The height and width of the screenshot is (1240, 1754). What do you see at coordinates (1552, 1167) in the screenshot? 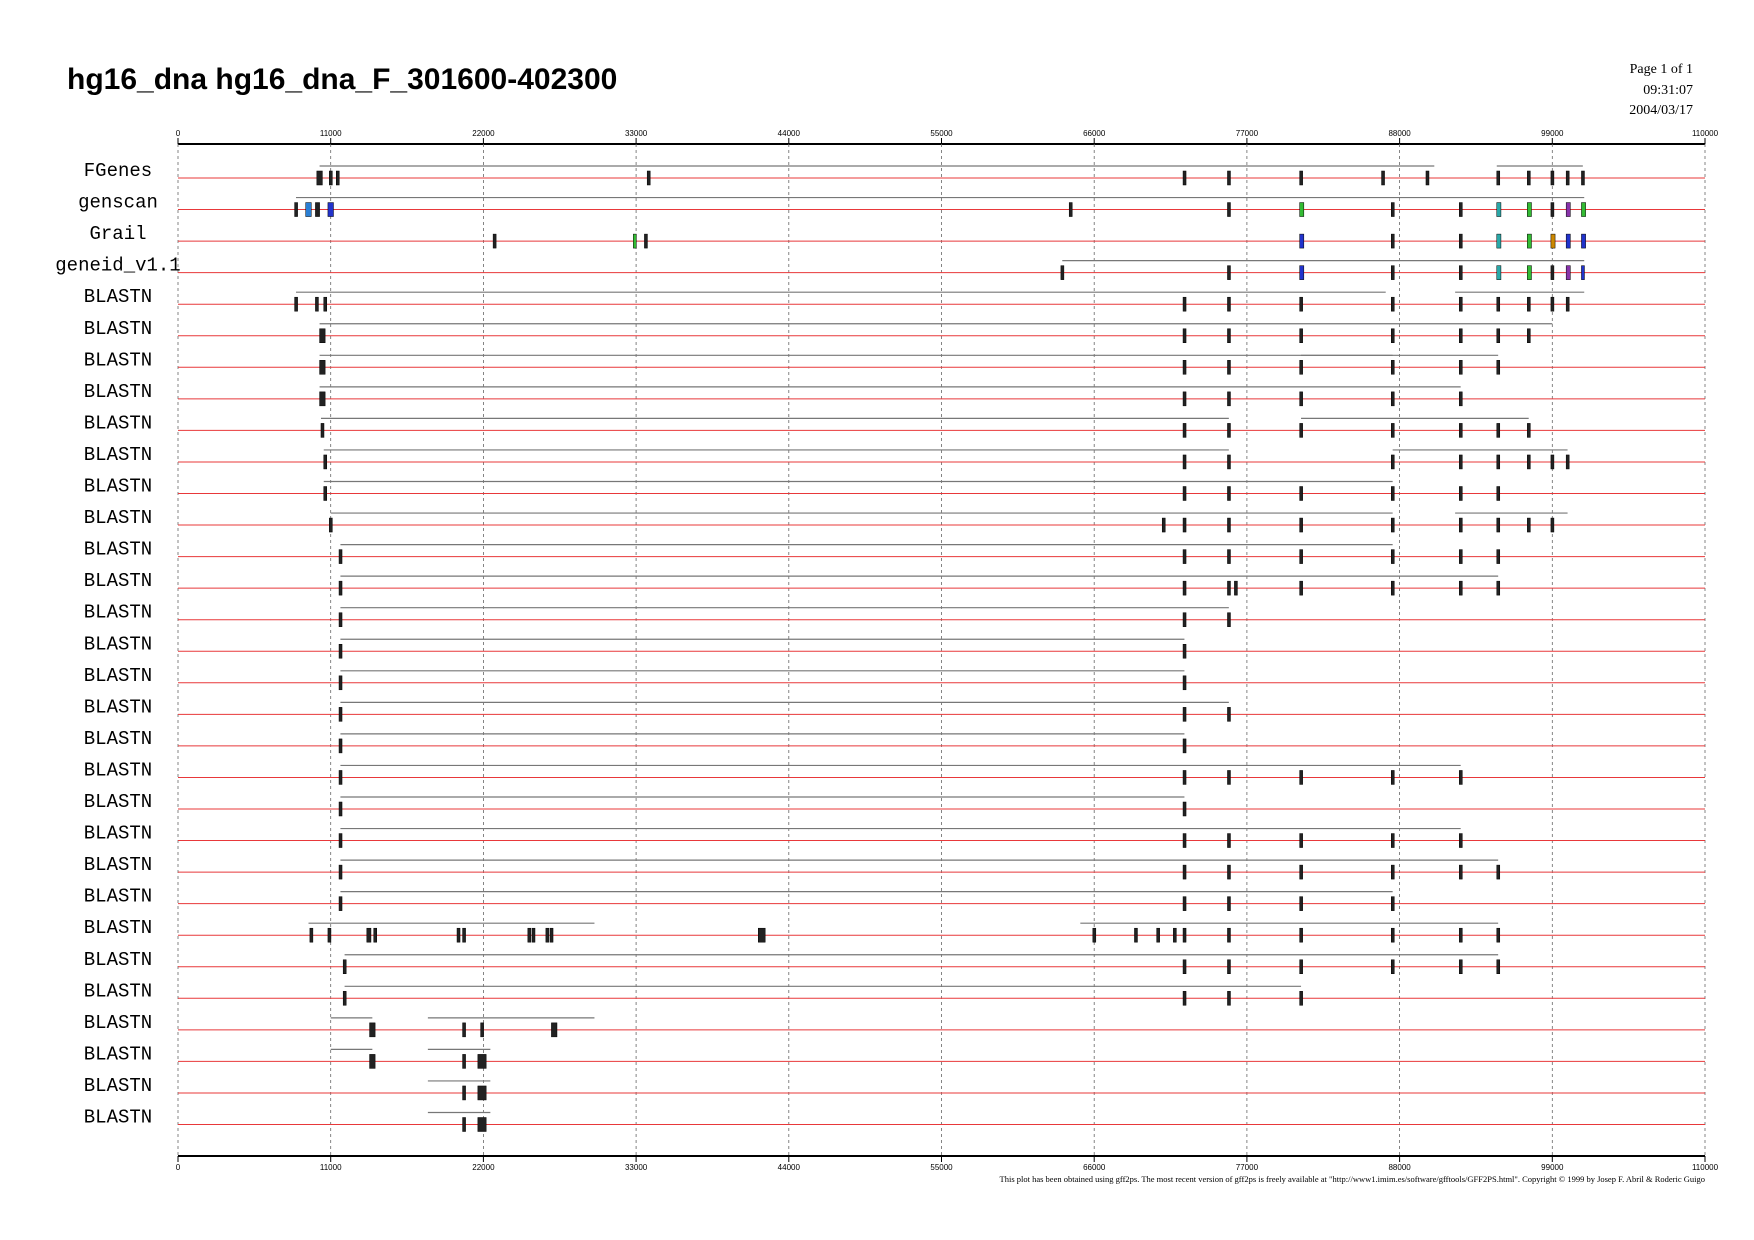
I see `x-tick-label: 99000` at bounding box center [1552, 1167].